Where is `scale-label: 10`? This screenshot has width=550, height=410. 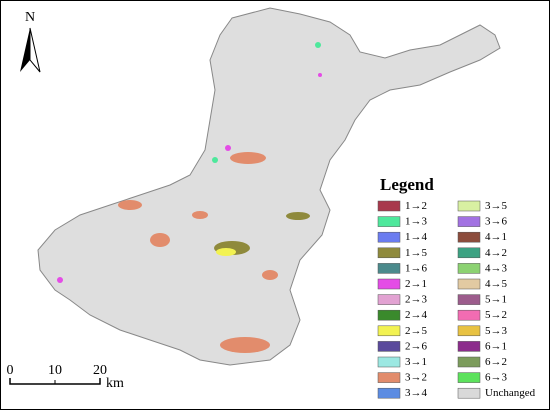
scale-label: 10 is located at coordinates (55, 370).